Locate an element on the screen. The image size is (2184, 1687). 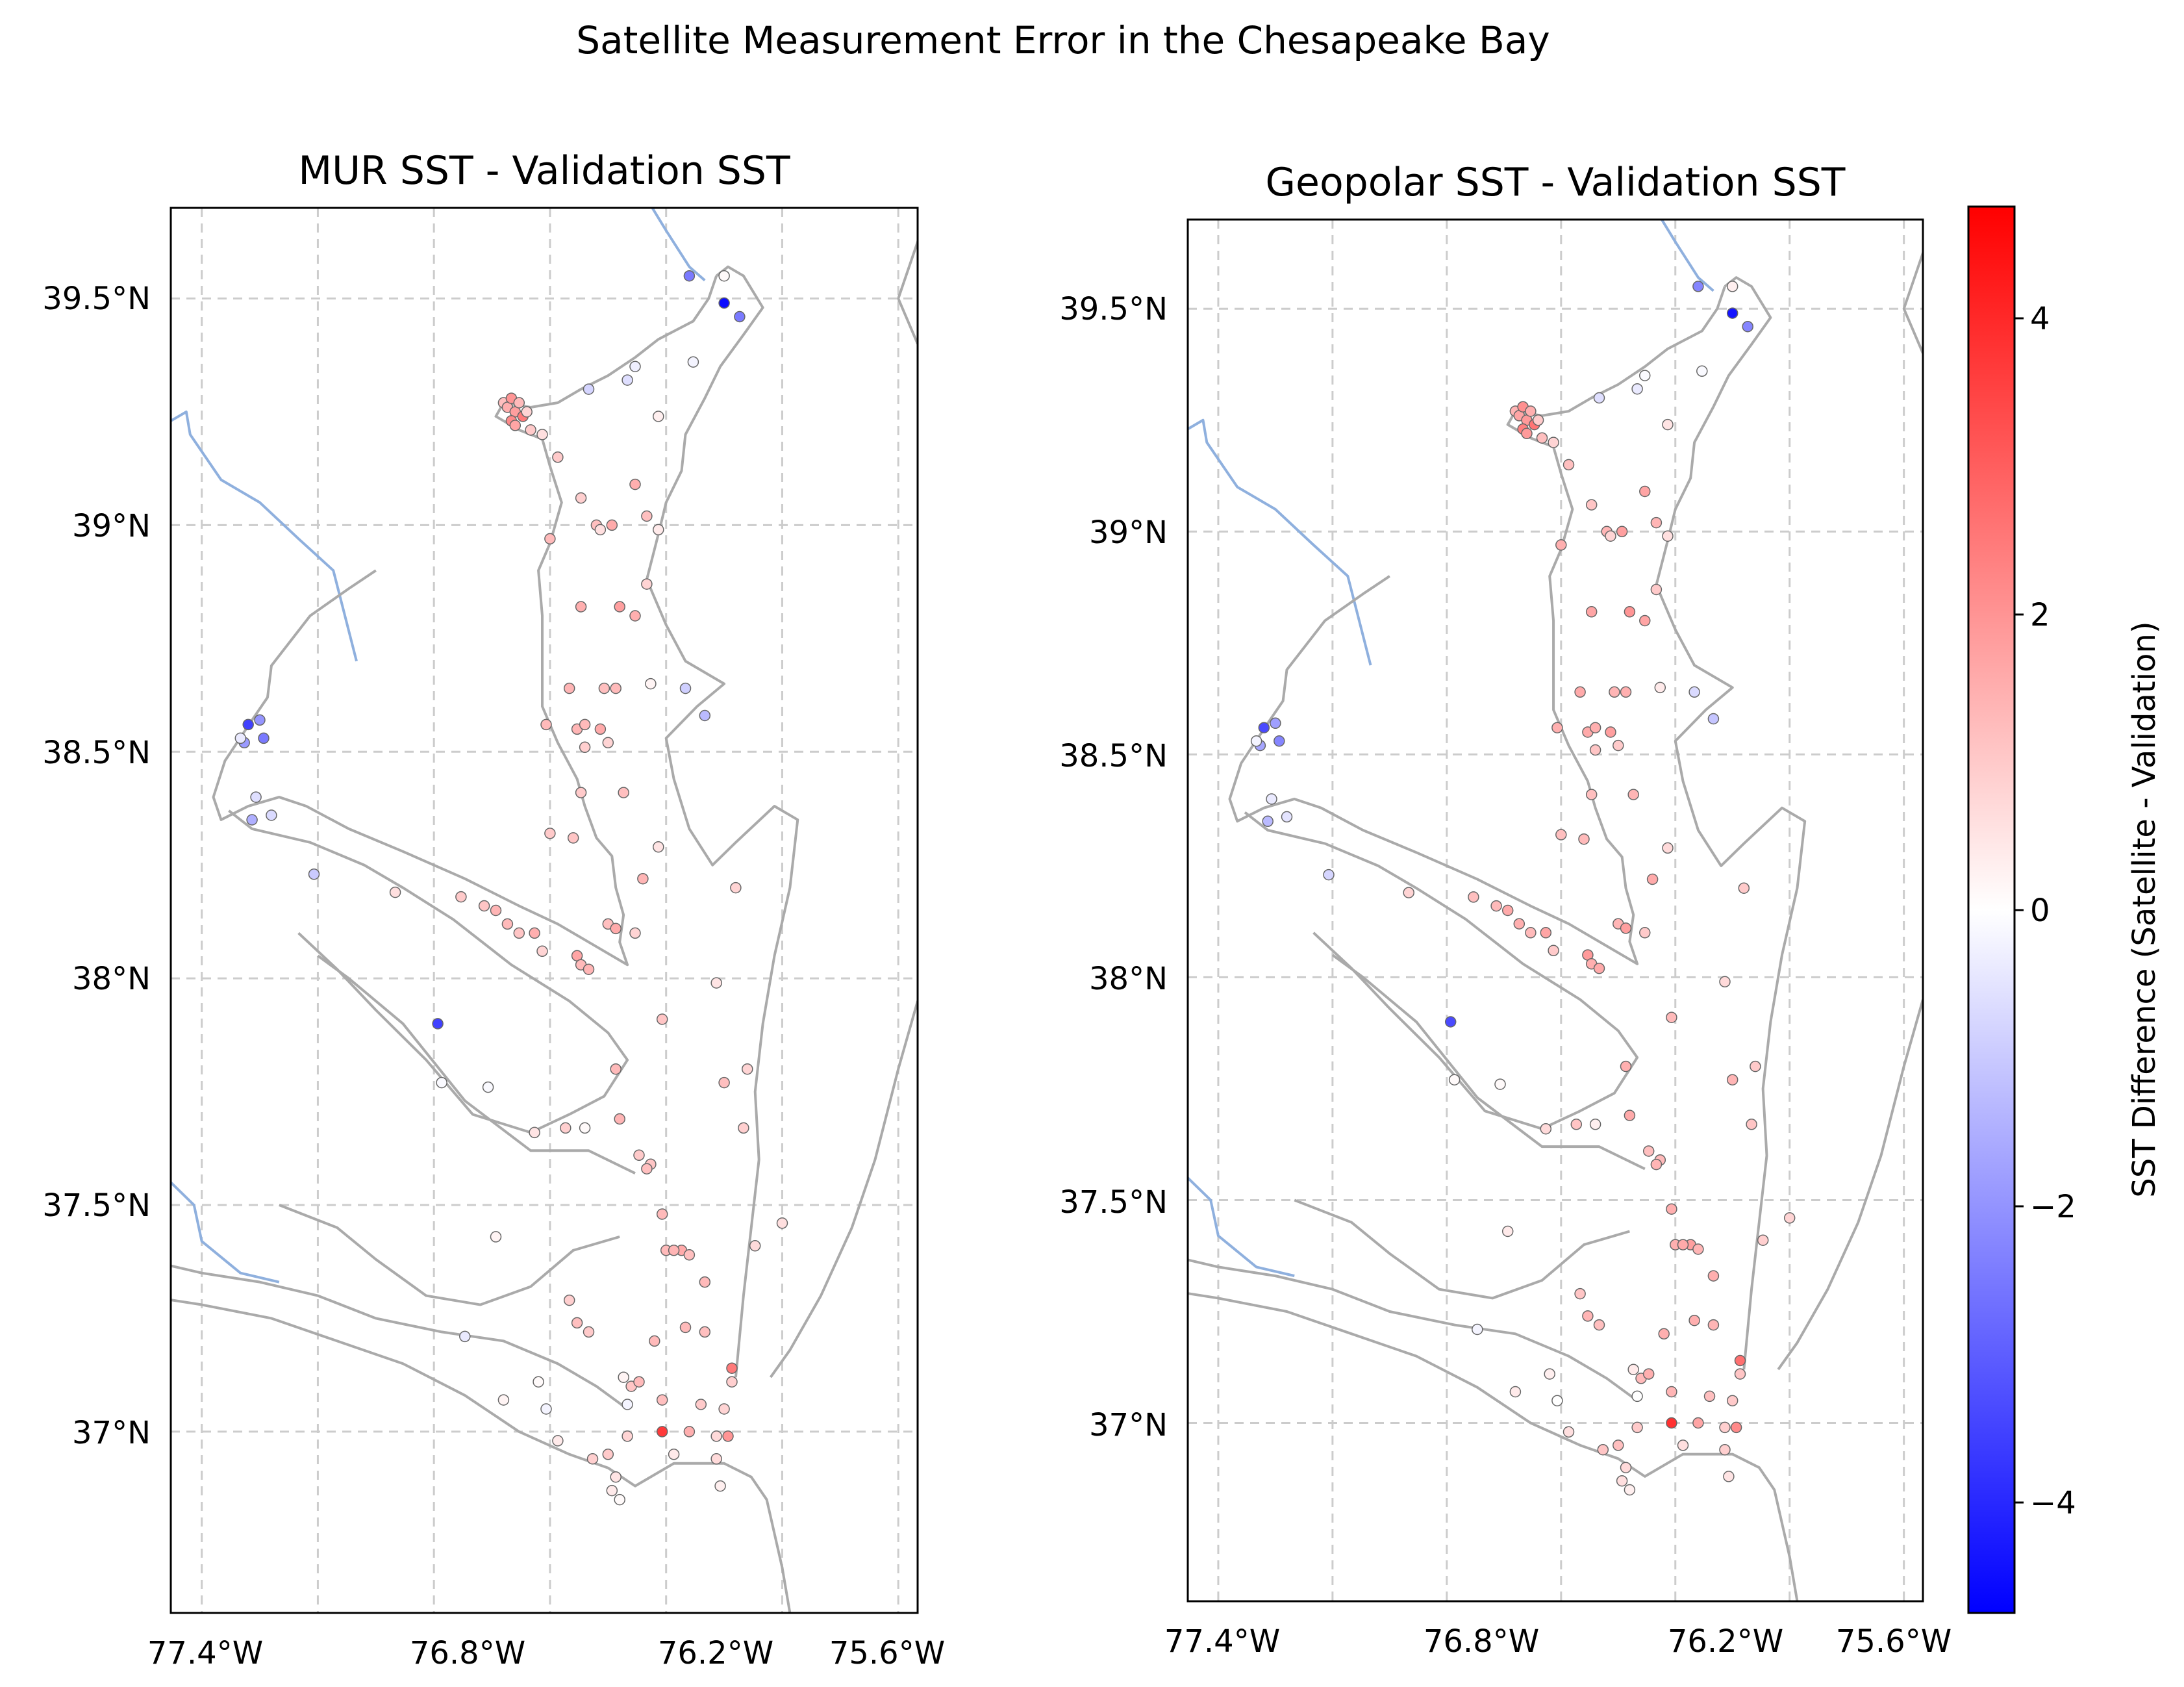
colorbar-tick-label: −4 is located at coordinates (2053, 1503).